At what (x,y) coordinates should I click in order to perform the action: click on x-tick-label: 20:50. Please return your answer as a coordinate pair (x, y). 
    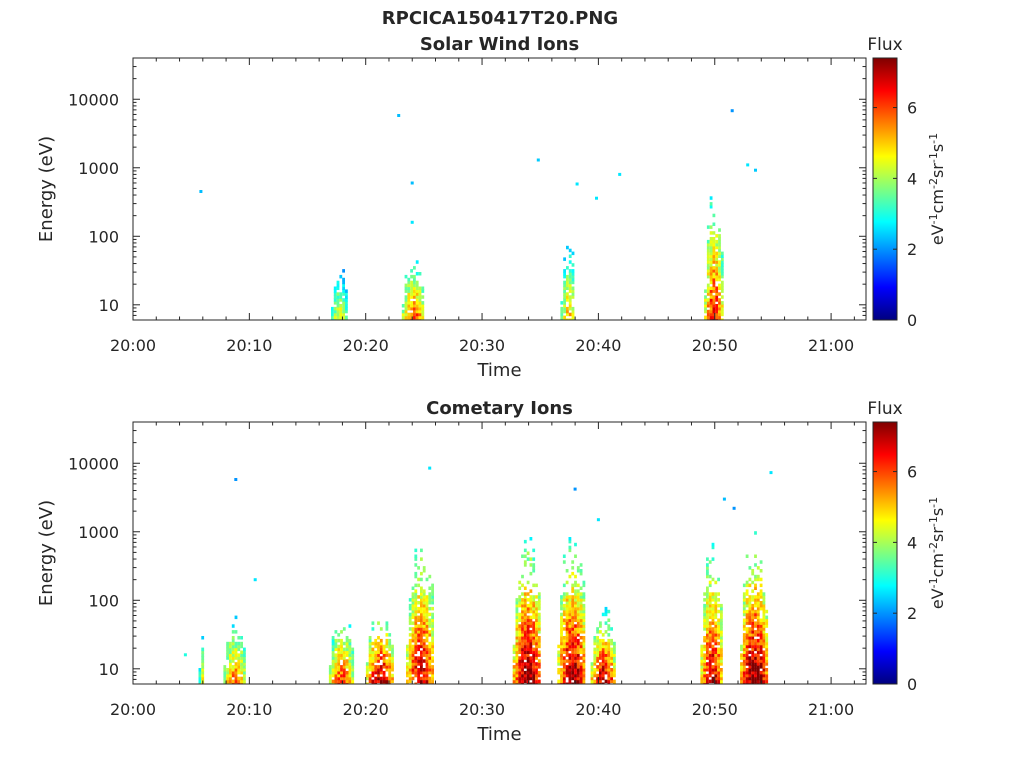
    Looking at the image, I should click on (715, 709).